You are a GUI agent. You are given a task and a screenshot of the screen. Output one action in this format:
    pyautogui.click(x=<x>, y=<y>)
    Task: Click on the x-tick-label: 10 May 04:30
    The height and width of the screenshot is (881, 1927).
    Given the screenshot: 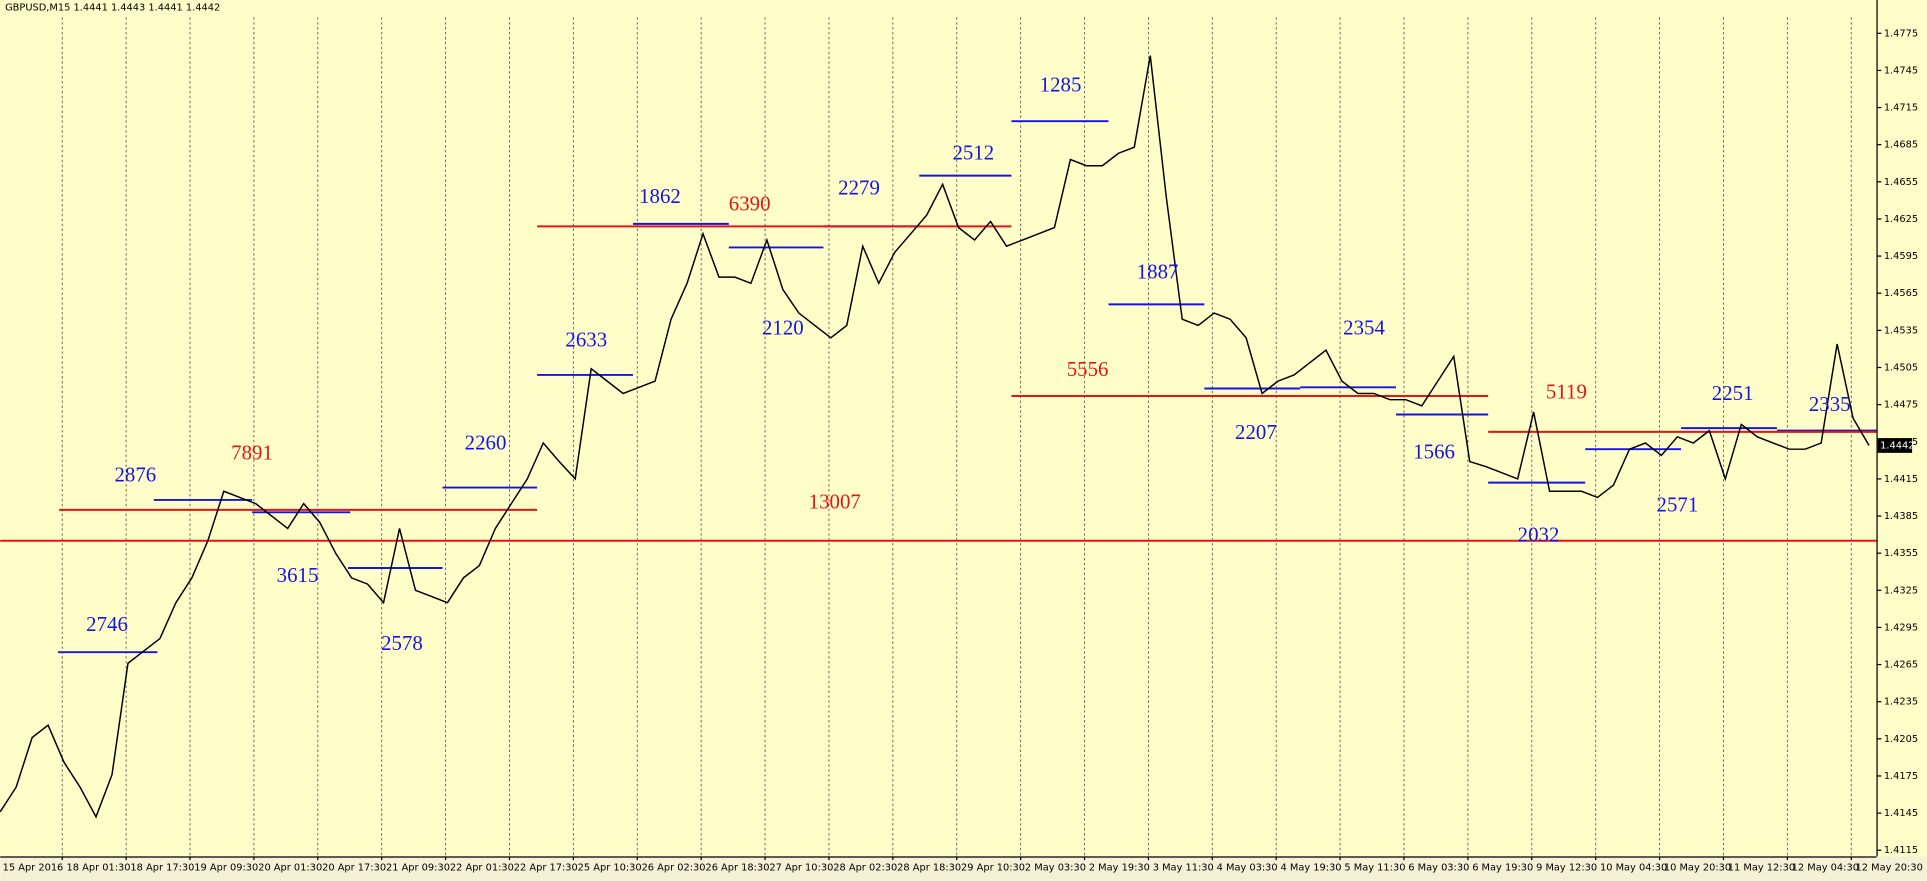 What is the action you would take?
    pyautogui.click(x=1633, y=867)
    